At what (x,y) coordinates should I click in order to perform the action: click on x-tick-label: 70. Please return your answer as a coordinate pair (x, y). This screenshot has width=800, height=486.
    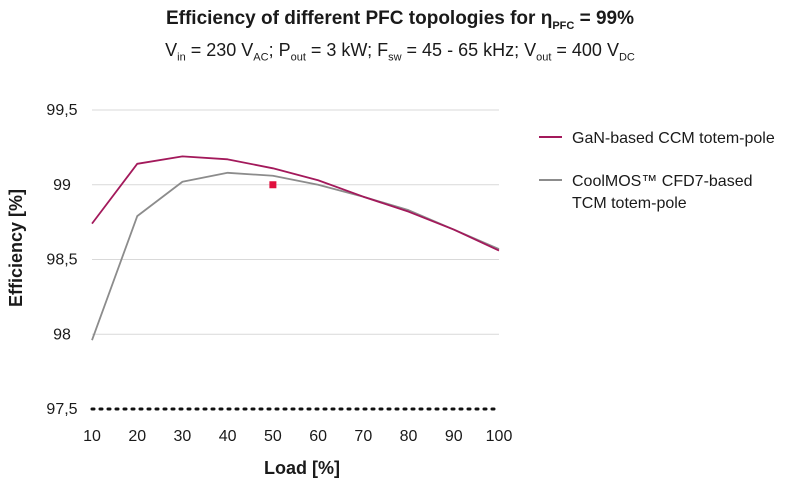
    Looking at the image, I should click on (363, 436).